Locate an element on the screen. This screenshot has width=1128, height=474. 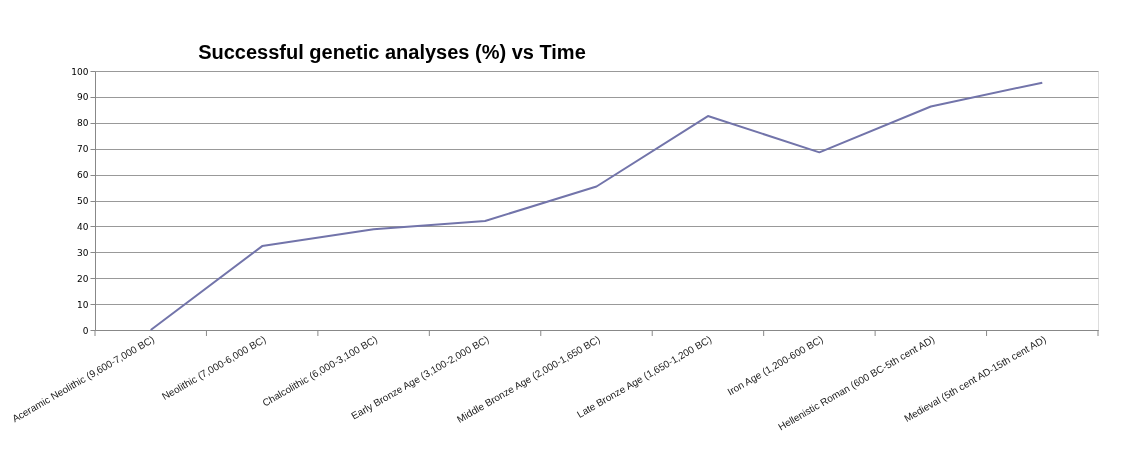
y-tick-label: 60 is located at coordinates (83, 175).